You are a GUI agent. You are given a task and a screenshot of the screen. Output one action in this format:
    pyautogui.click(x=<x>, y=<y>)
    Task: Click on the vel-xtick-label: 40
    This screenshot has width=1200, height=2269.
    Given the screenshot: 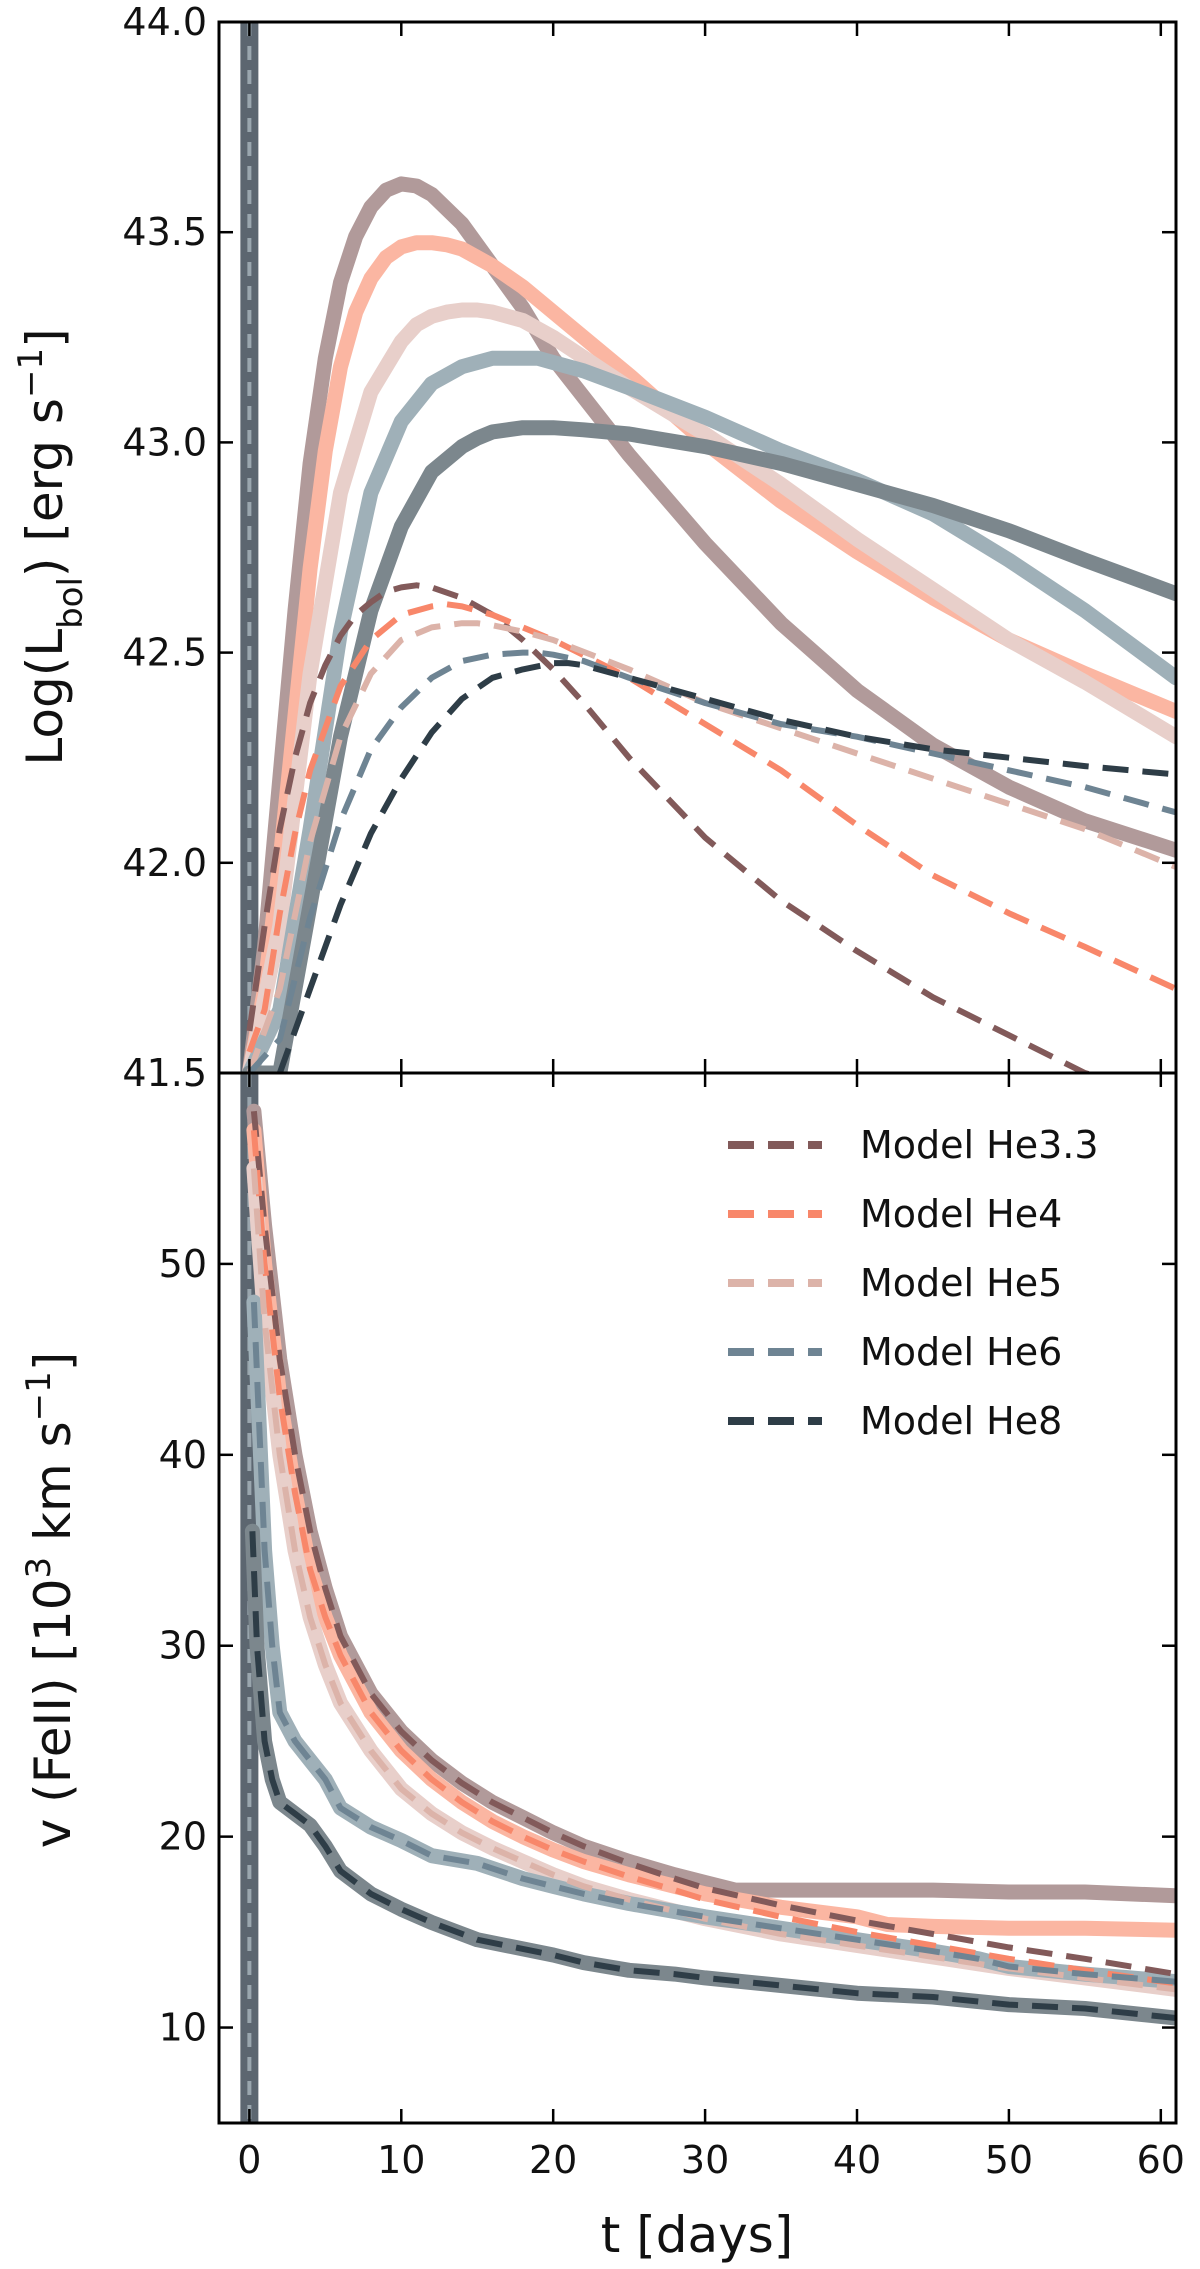 What is the action you would take?
    pyautogui.click(x=857, y=2160)
    